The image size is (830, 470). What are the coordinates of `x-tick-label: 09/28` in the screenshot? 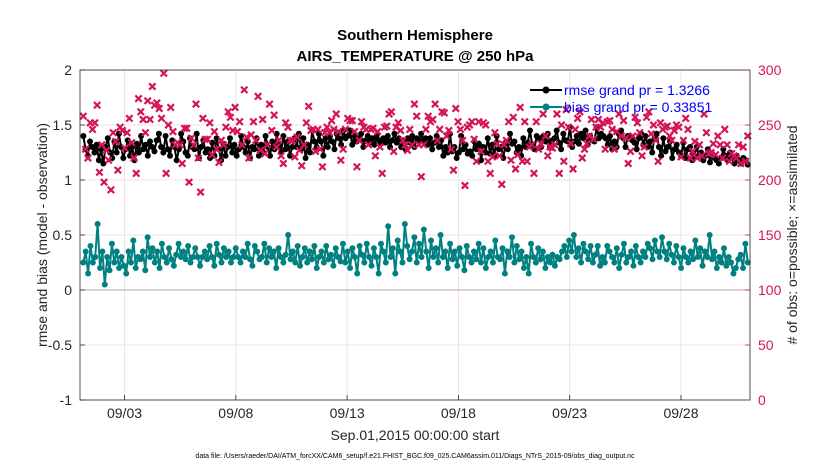 It's located at (680, 413).